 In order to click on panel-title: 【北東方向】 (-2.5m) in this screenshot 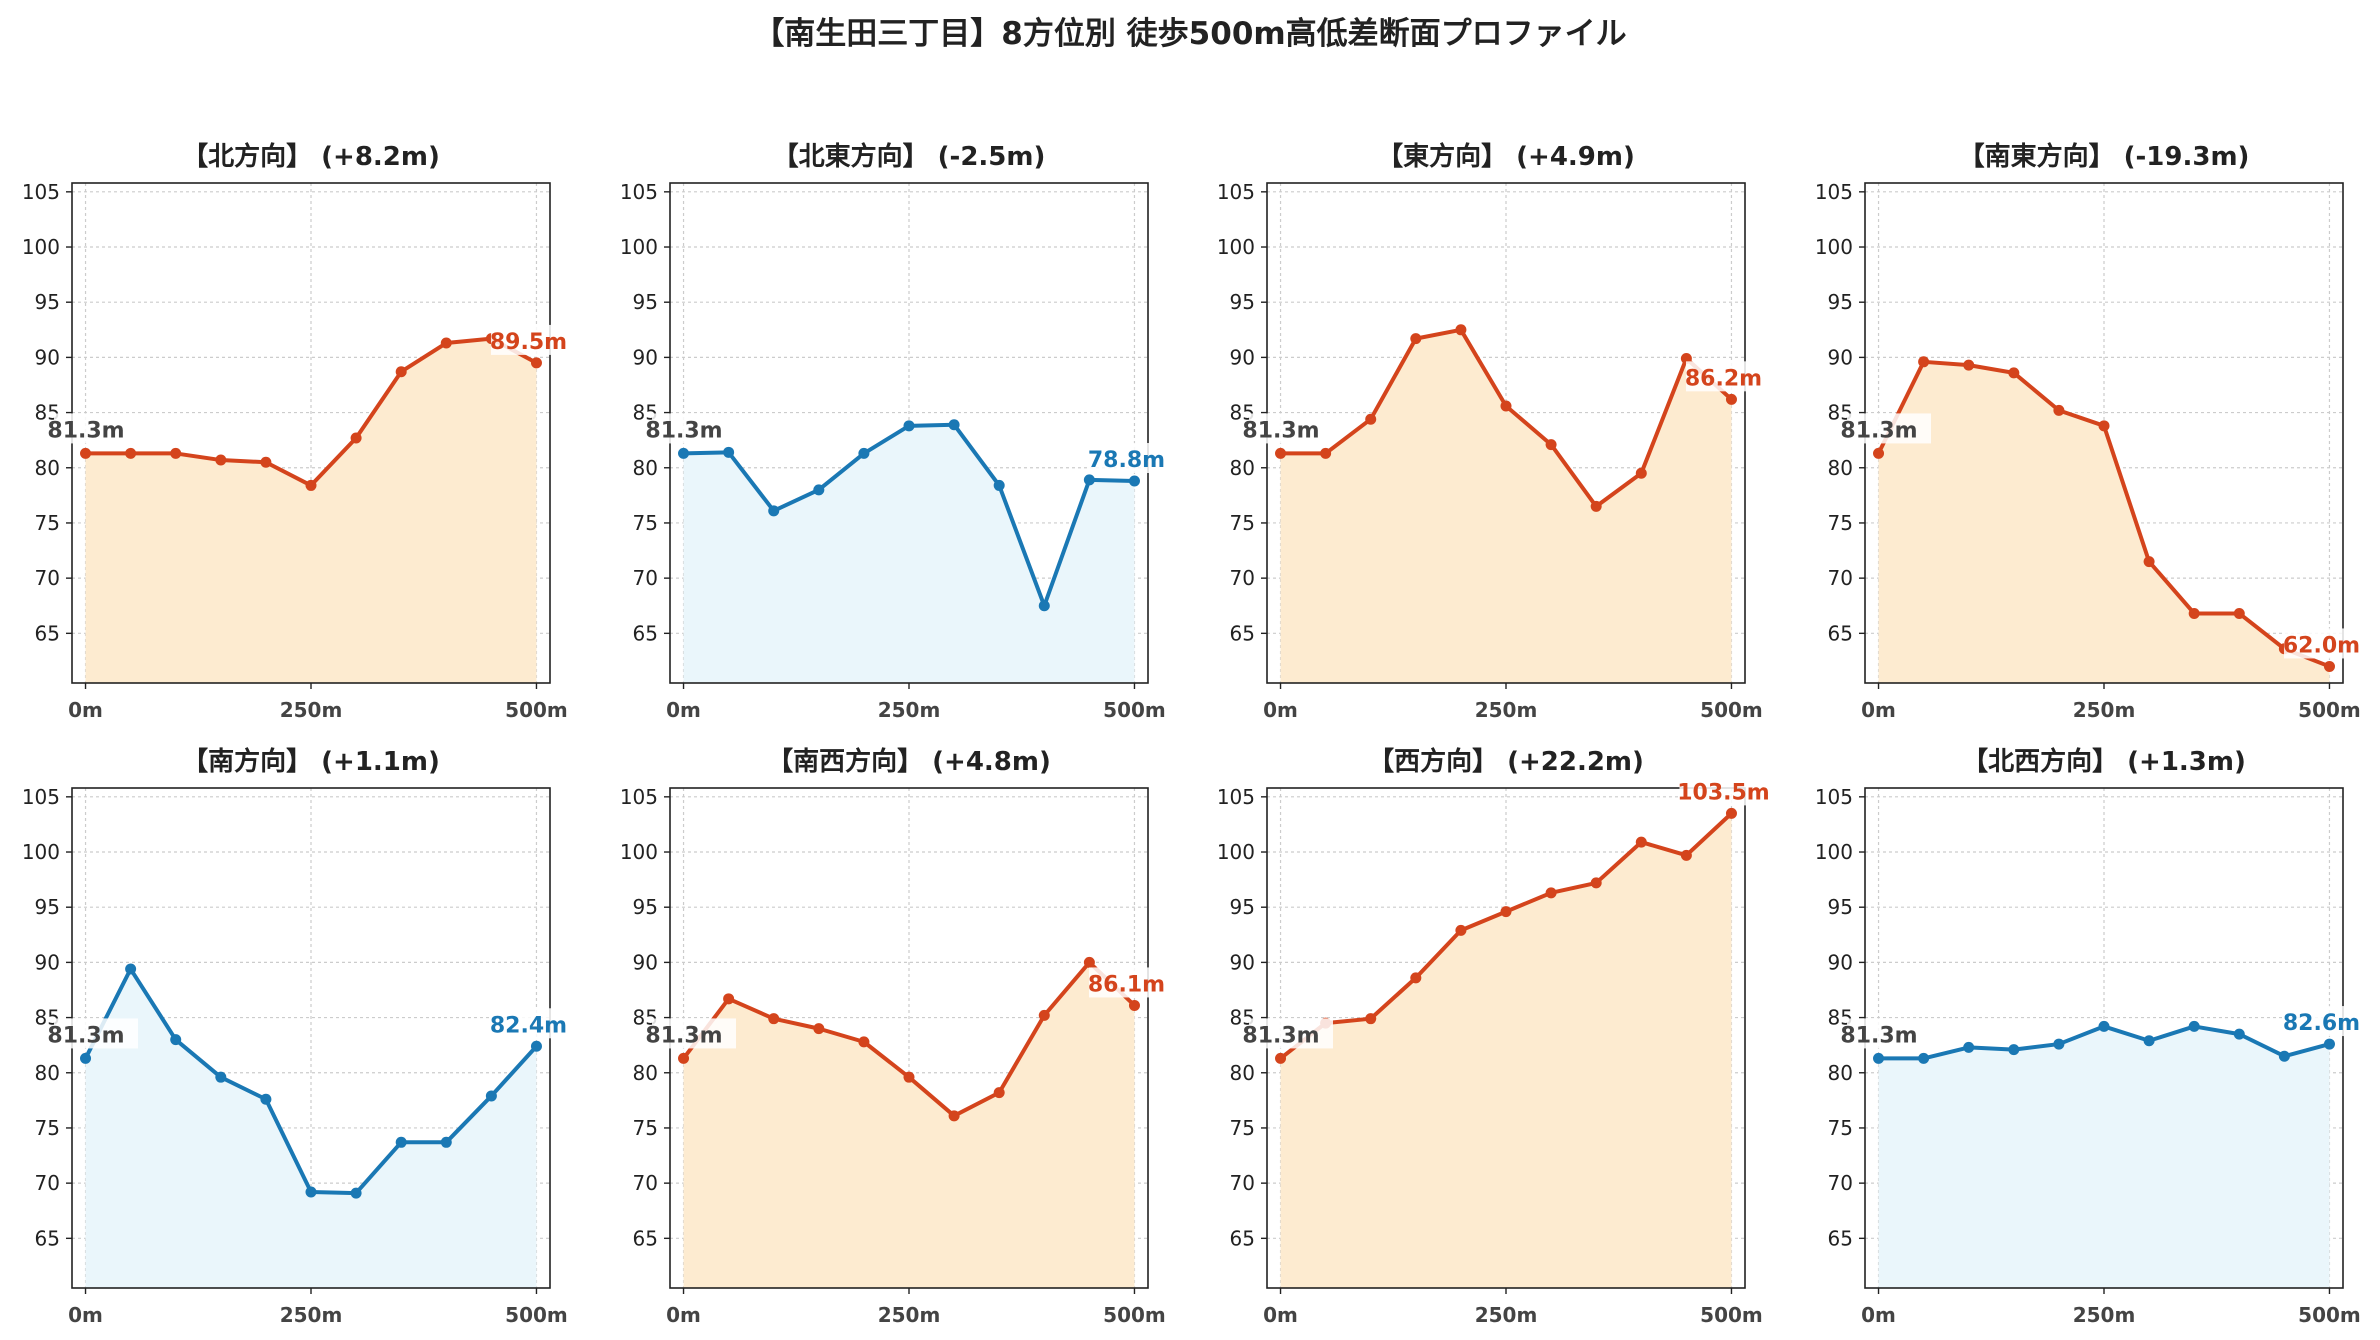, I will do `click(909, 156)`.